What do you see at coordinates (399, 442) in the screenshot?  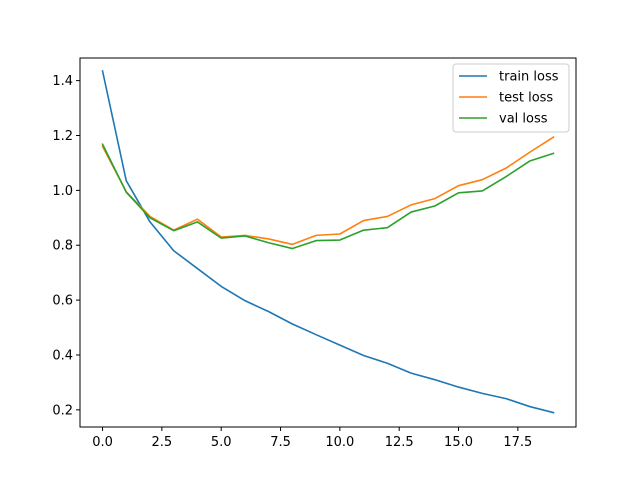 I see `x-tick-label: 12.5` at bounding box center [399, 442].